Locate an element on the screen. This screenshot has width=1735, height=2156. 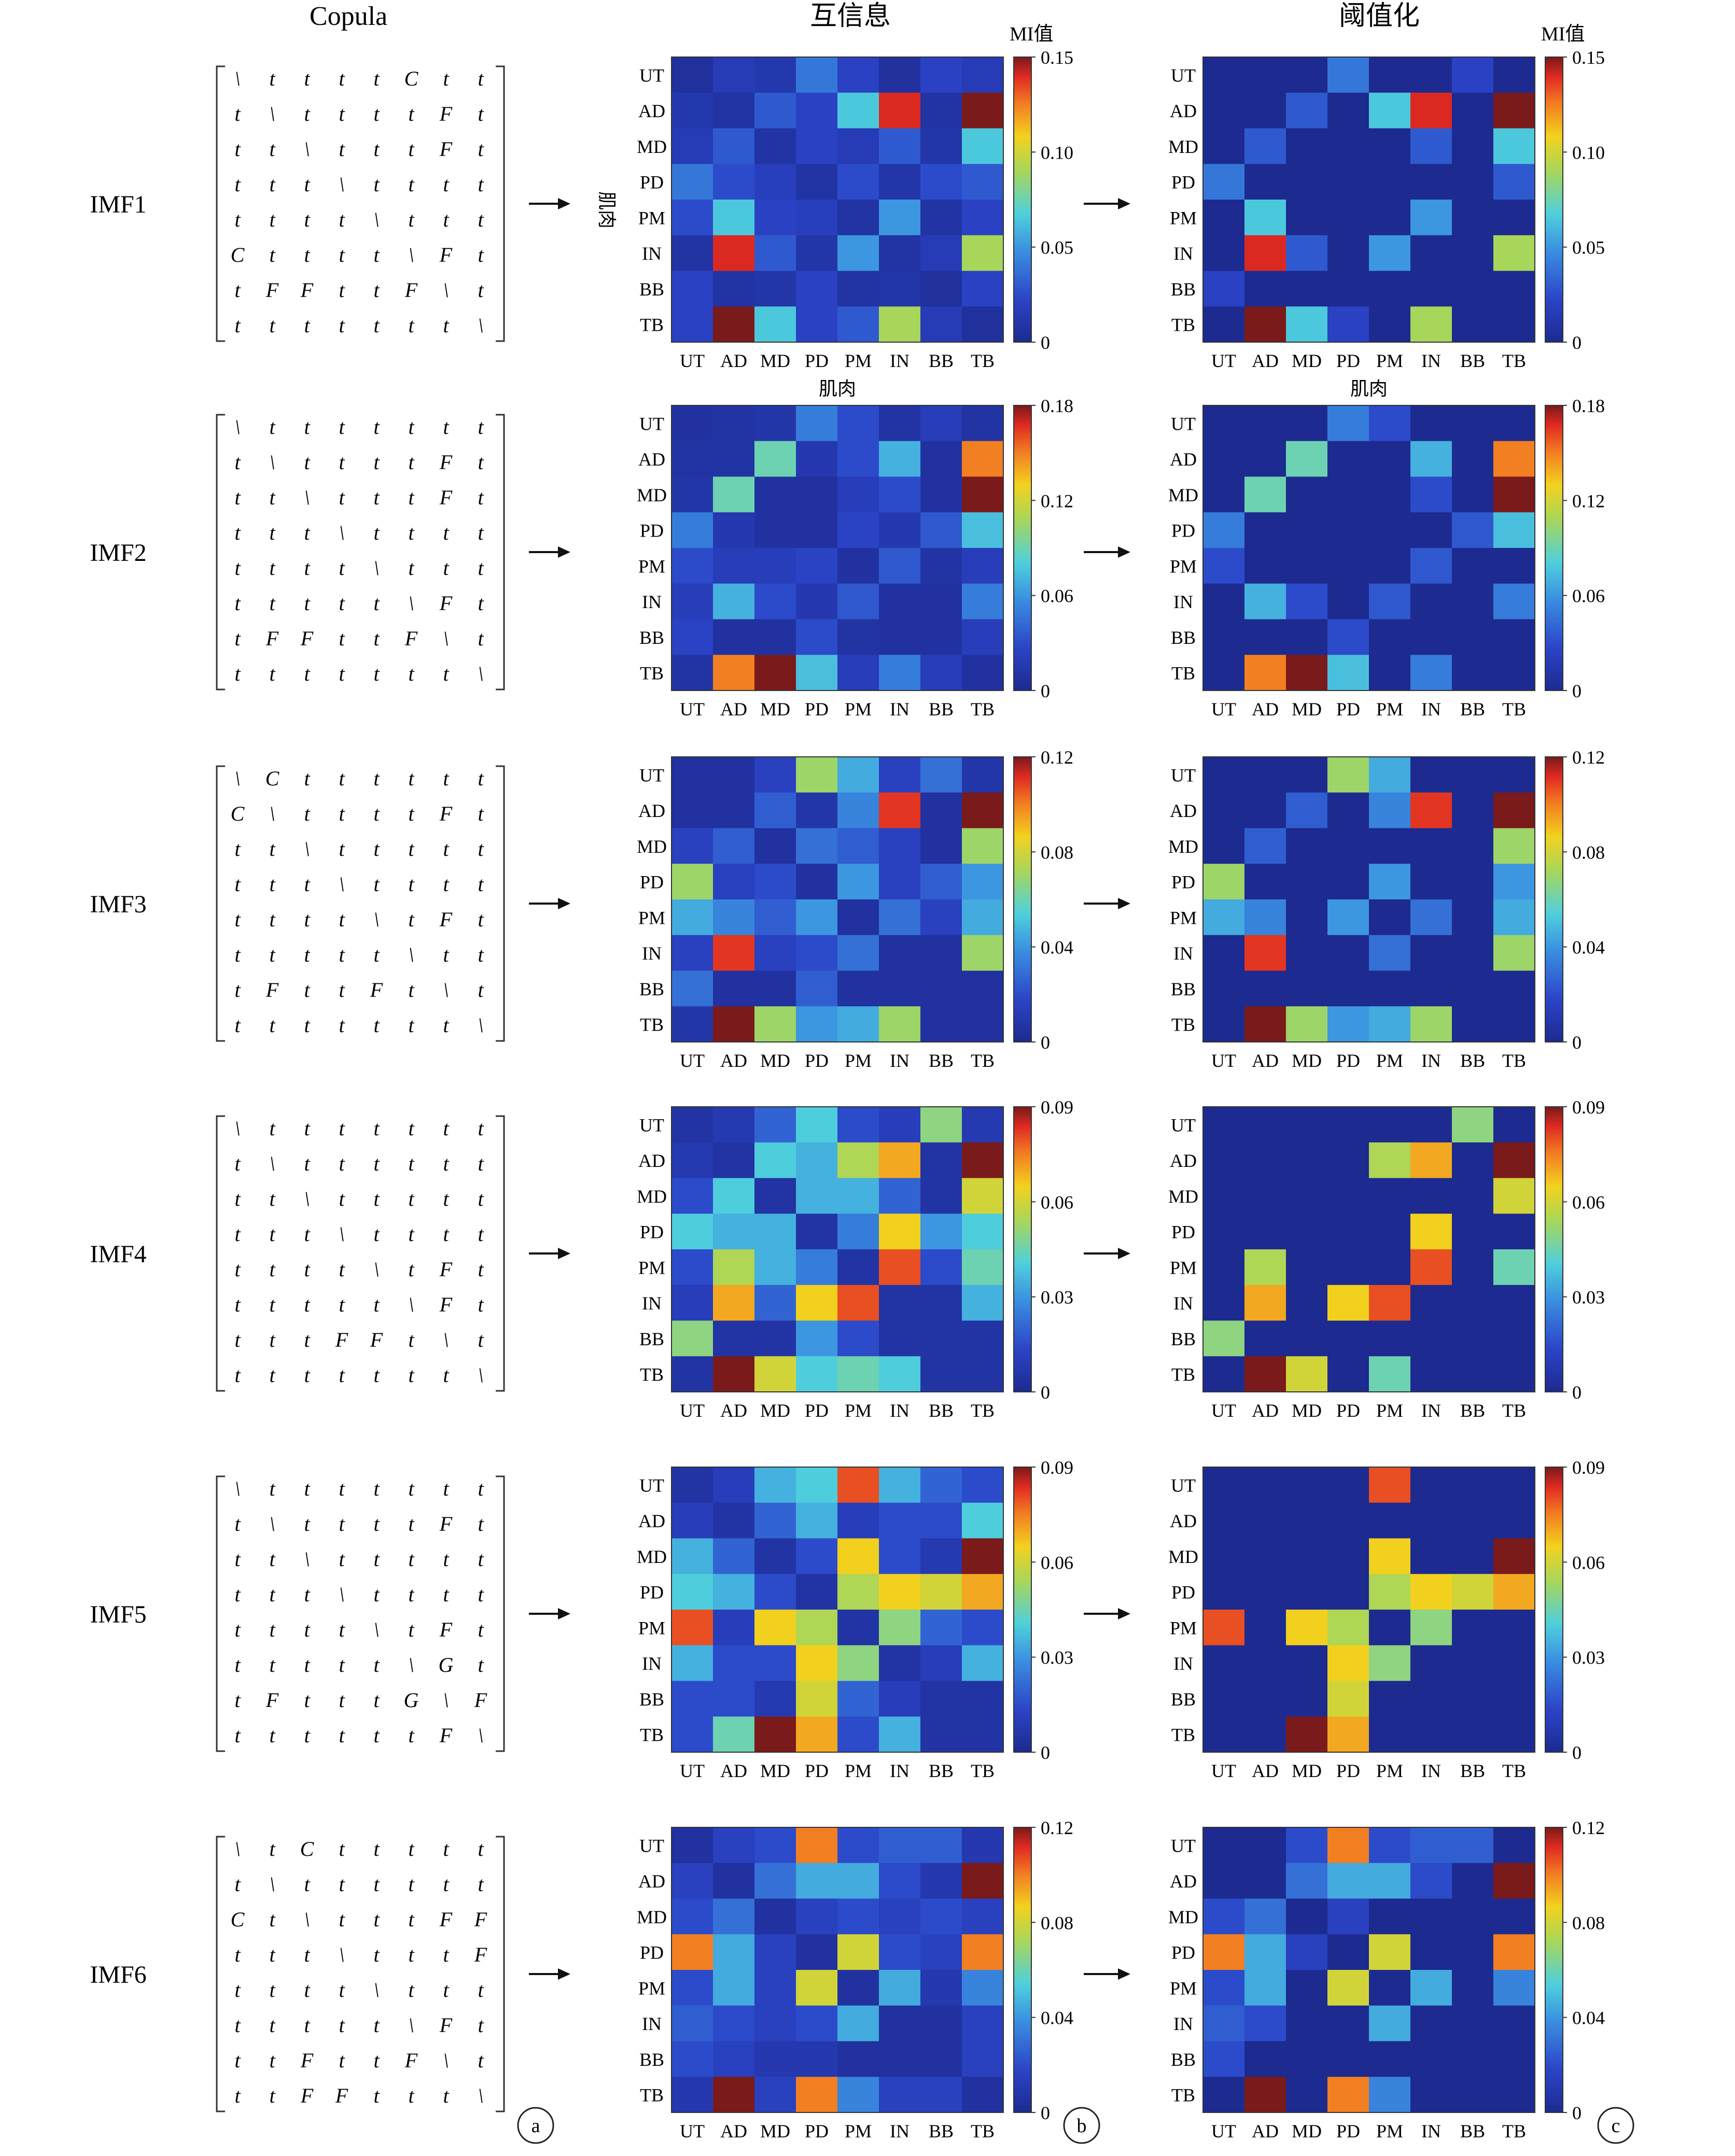
colorbar is located at coordinates (1554, 200).